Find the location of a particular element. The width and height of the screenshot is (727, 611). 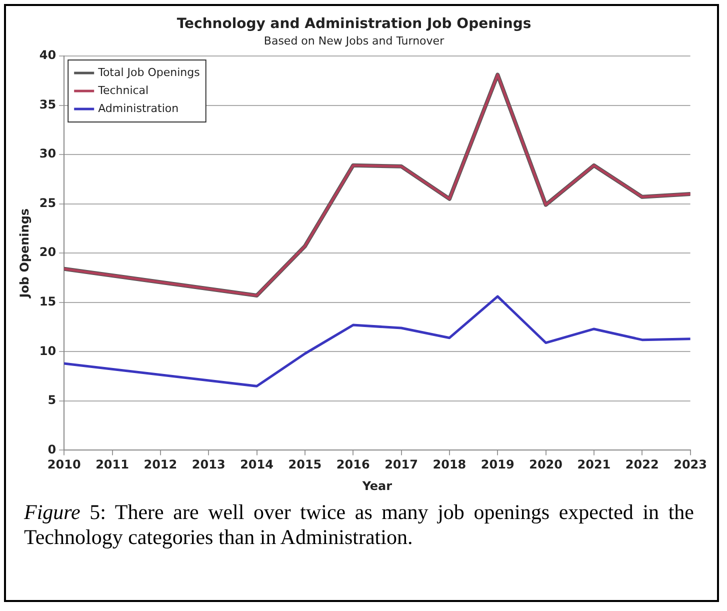

y-axis-title: Job Openings is located at coordinates (24, 253).